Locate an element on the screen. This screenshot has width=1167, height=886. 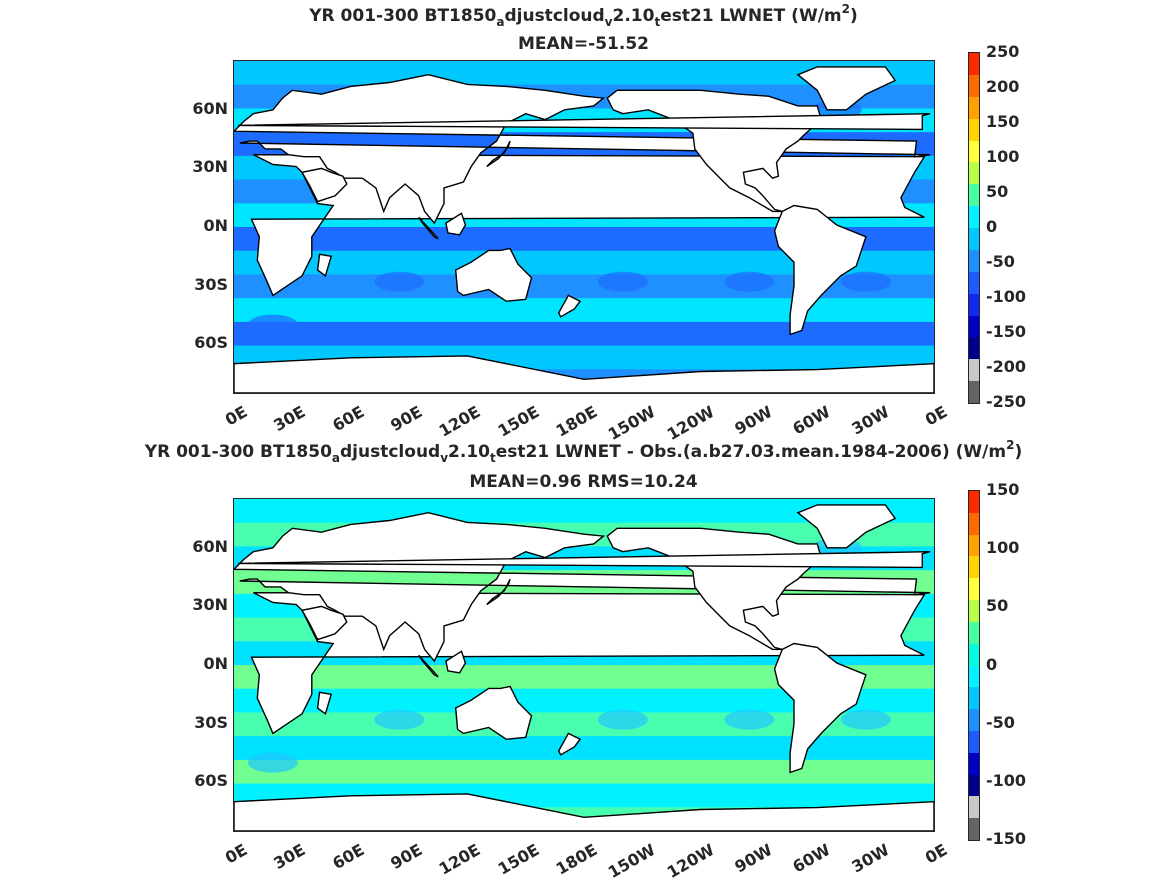
colorbar-tick-label: -100 is located at coordinates (1006, 780).